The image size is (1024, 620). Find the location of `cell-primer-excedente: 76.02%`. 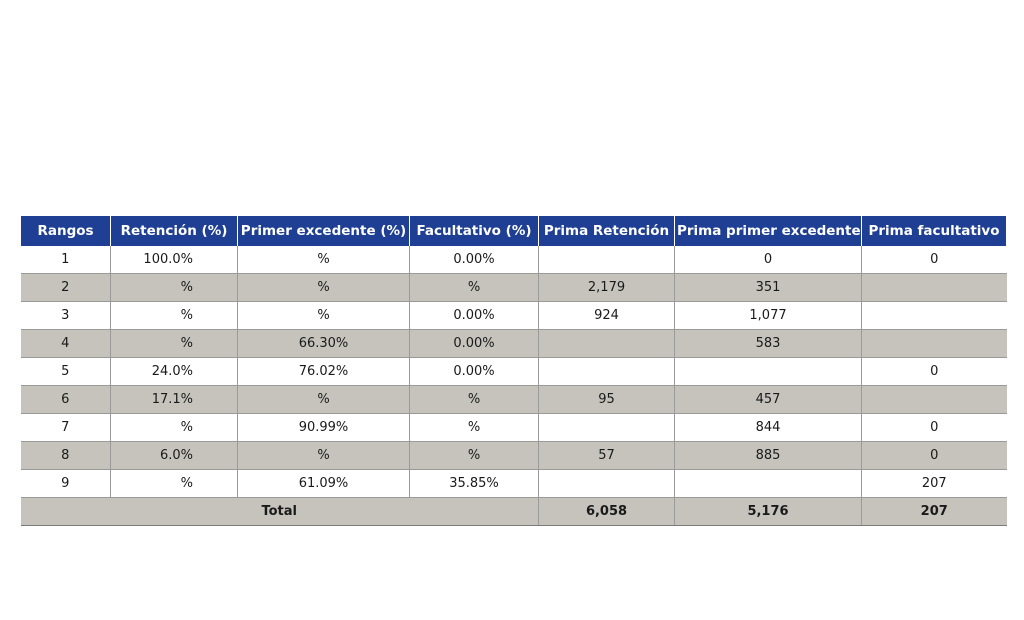

cell-primer-excedente: 76.02% is located at coordinates (323, 371).